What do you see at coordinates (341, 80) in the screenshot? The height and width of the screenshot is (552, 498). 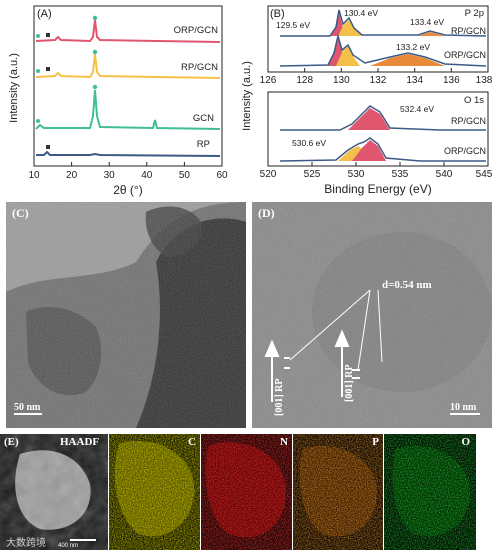 I see `p2p-xtick: 130` at bounding box center [341, 80].